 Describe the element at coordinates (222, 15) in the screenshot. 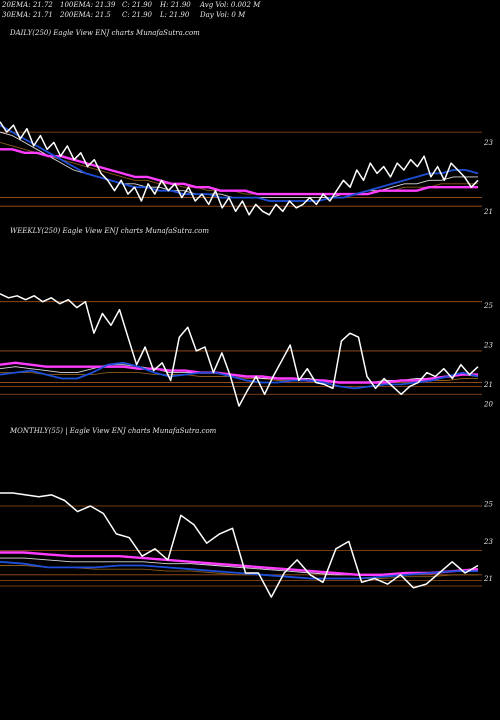

I see `header-day-volume: Day Vol: 0 M` at that location.